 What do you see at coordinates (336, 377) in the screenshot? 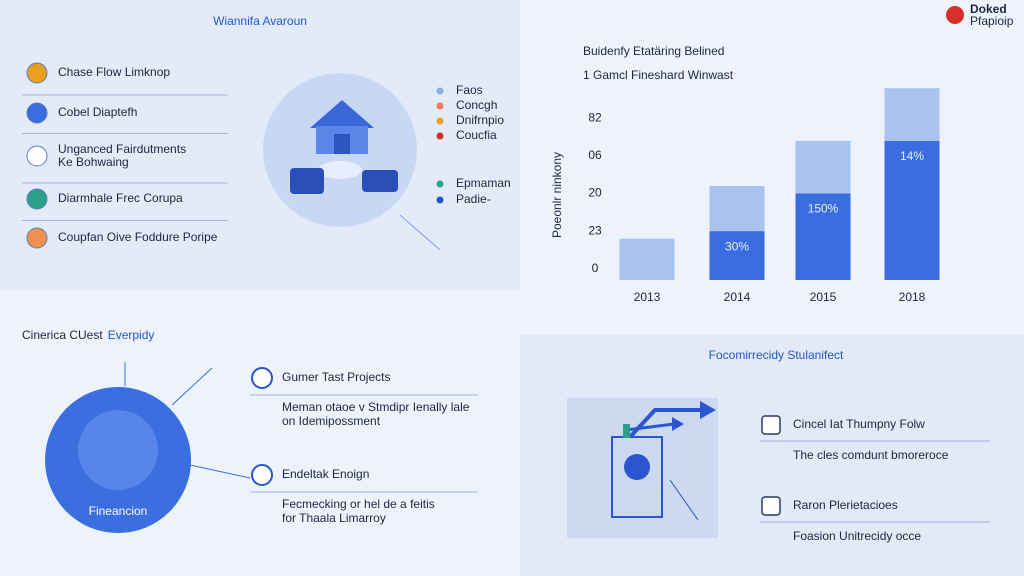
I see `item-title: Gumer Tast Projects` at bounding box center [336, 377].